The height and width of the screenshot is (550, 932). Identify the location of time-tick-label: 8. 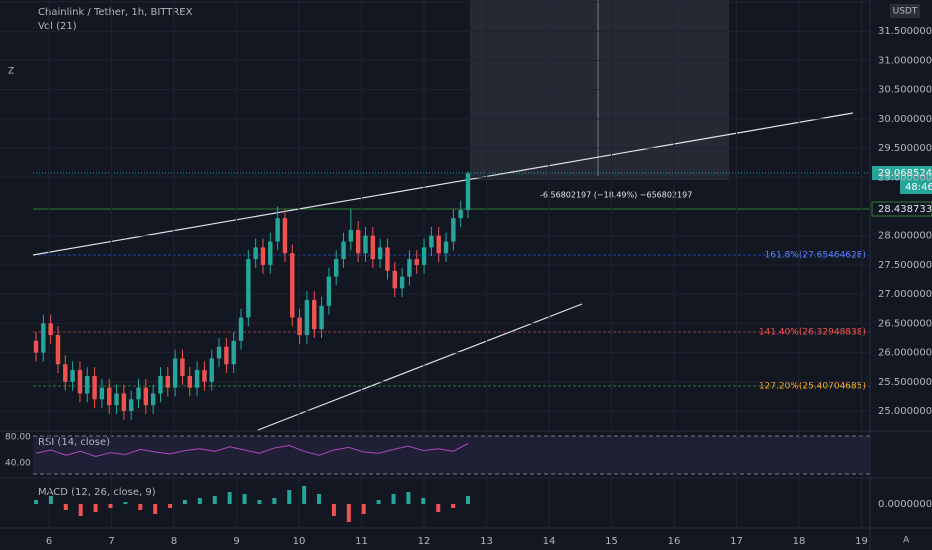
(174, 541).